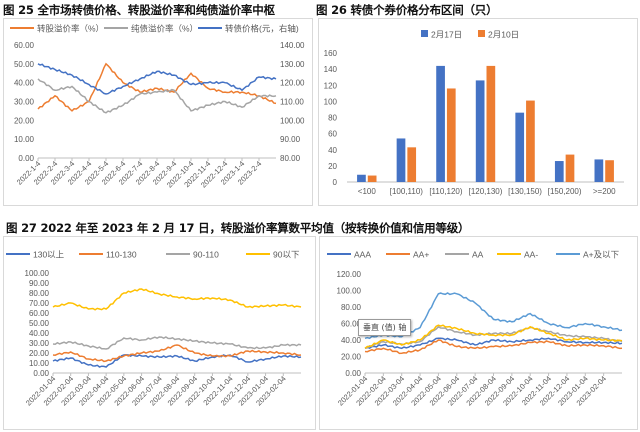  I want to click on legend-label: AAA, so click(362, 255).